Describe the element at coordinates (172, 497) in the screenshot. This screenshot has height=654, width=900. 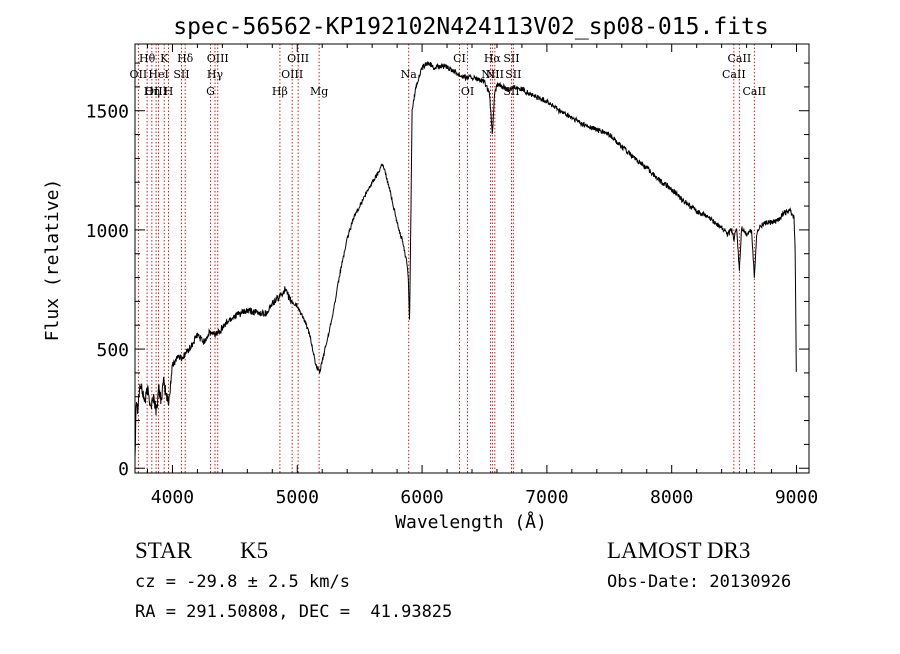
I see `x-tick-label: 4000` at that location.